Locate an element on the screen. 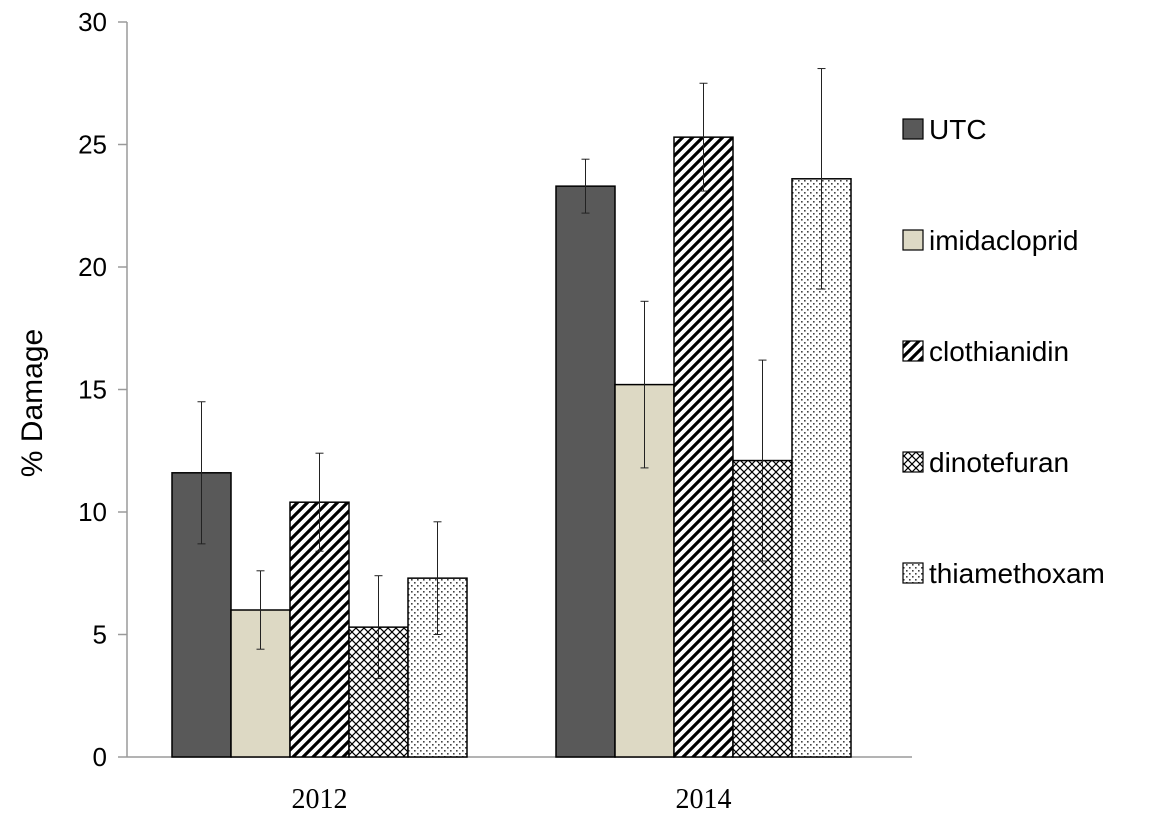 This screenshot has width=1157, height=815. legend-item-clothianidin: clothianidin is located at coordinates (985, 351).